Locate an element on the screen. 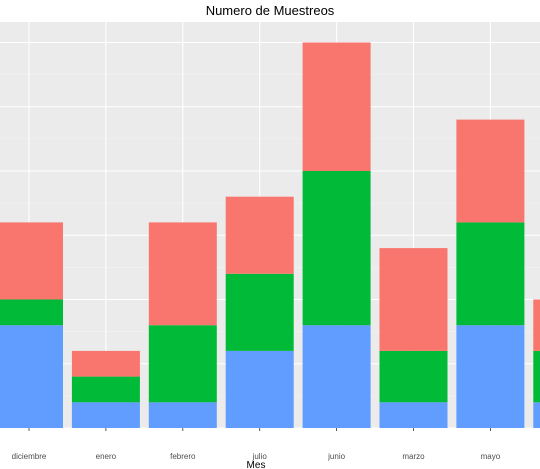 The width and height of the screenshot is (540, 469). x-tick-label-mayo: mayo is located at coordinates (491, 456).